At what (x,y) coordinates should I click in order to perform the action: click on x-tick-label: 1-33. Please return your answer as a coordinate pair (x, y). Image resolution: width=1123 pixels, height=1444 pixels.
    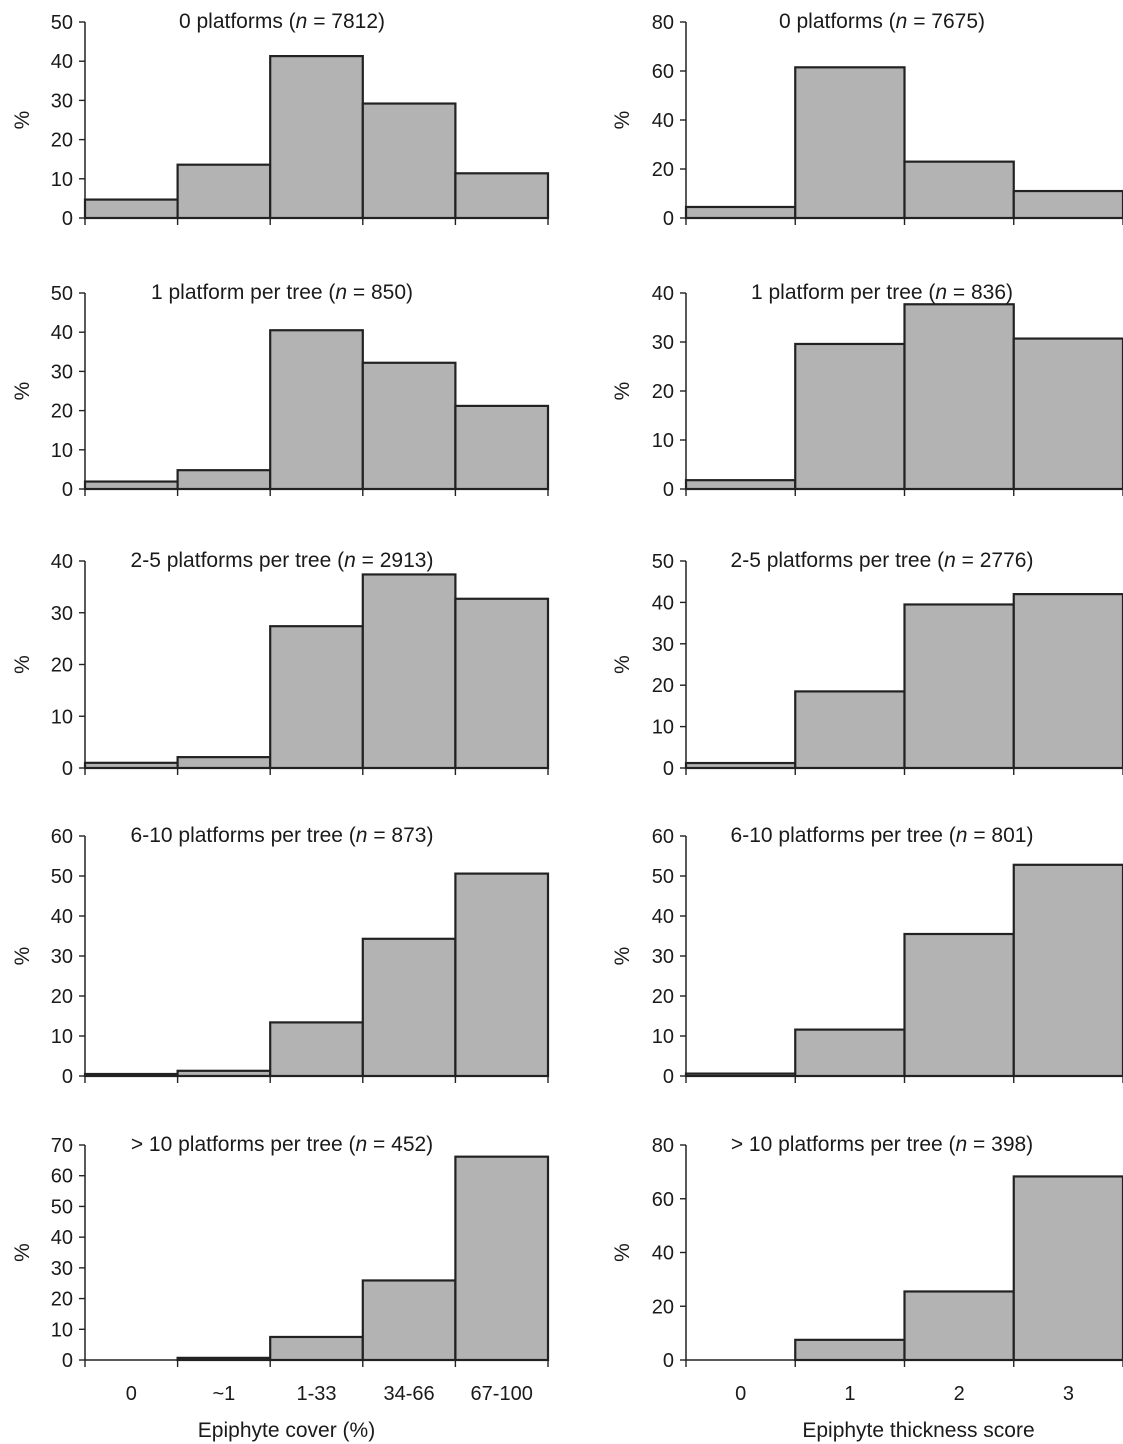
    Looking at the image, I should click on (316, 1394).